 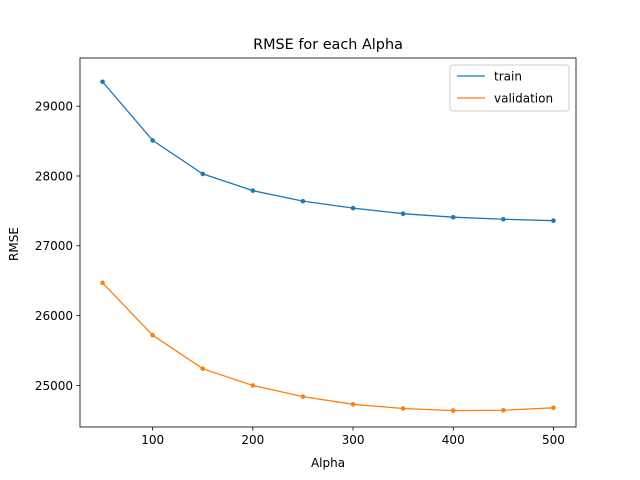 I want to click on legend: train validation, so click(x=509, y=88).